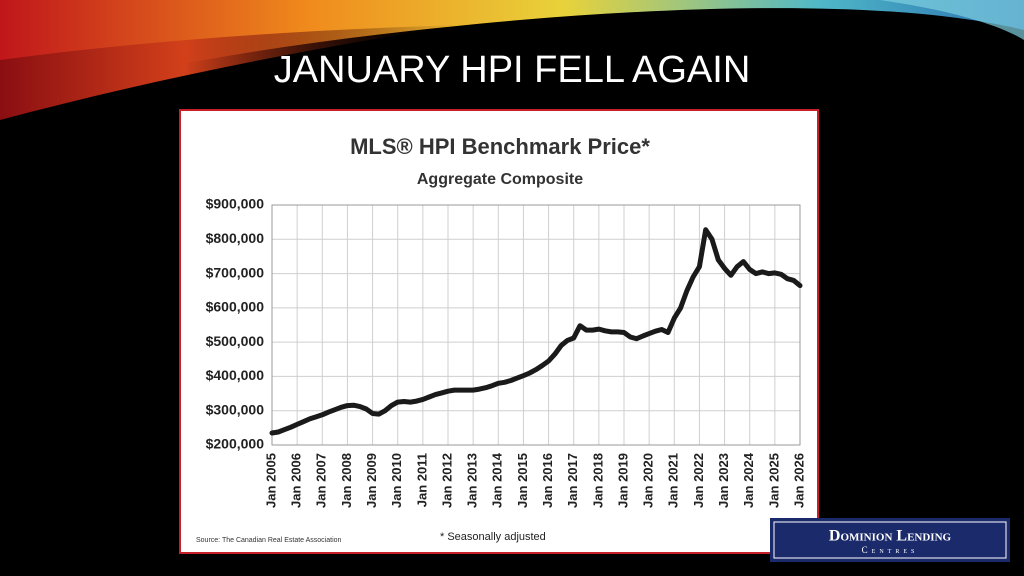 The width and height of the screenshot is (1024, 576). Describe the element at coordinates (597, 480) in the screenshot. I see `x-tick-label: Jan 2018` at that location.